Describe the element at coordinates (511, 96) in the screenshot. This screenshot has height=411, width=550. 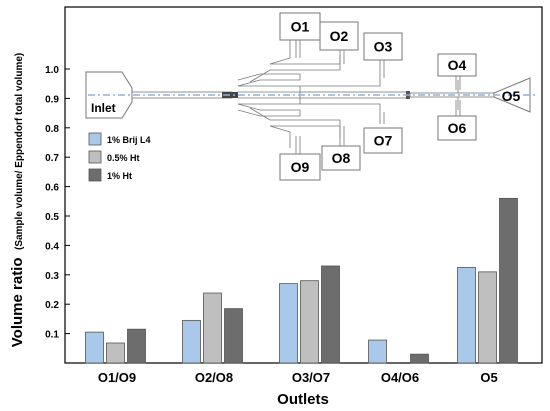
I see `outlet-label: O5` at that location.